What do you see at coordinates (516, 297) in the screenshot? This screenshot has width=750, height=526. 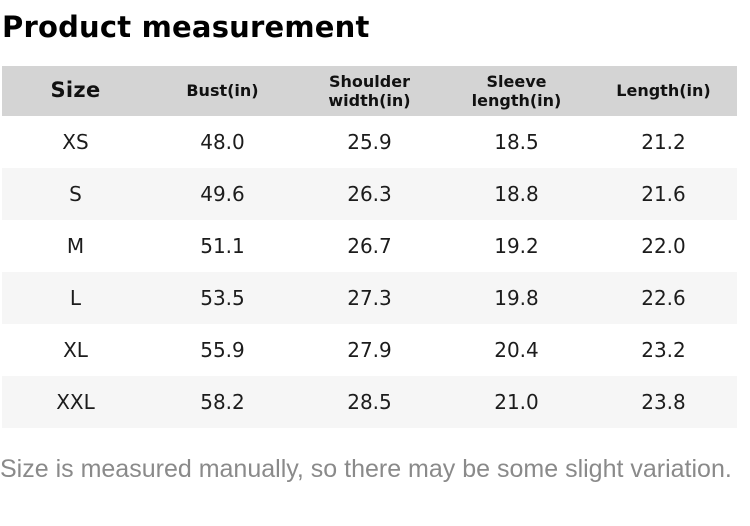 I see `value-cell: 19.8` at bounding box center [516, 297].